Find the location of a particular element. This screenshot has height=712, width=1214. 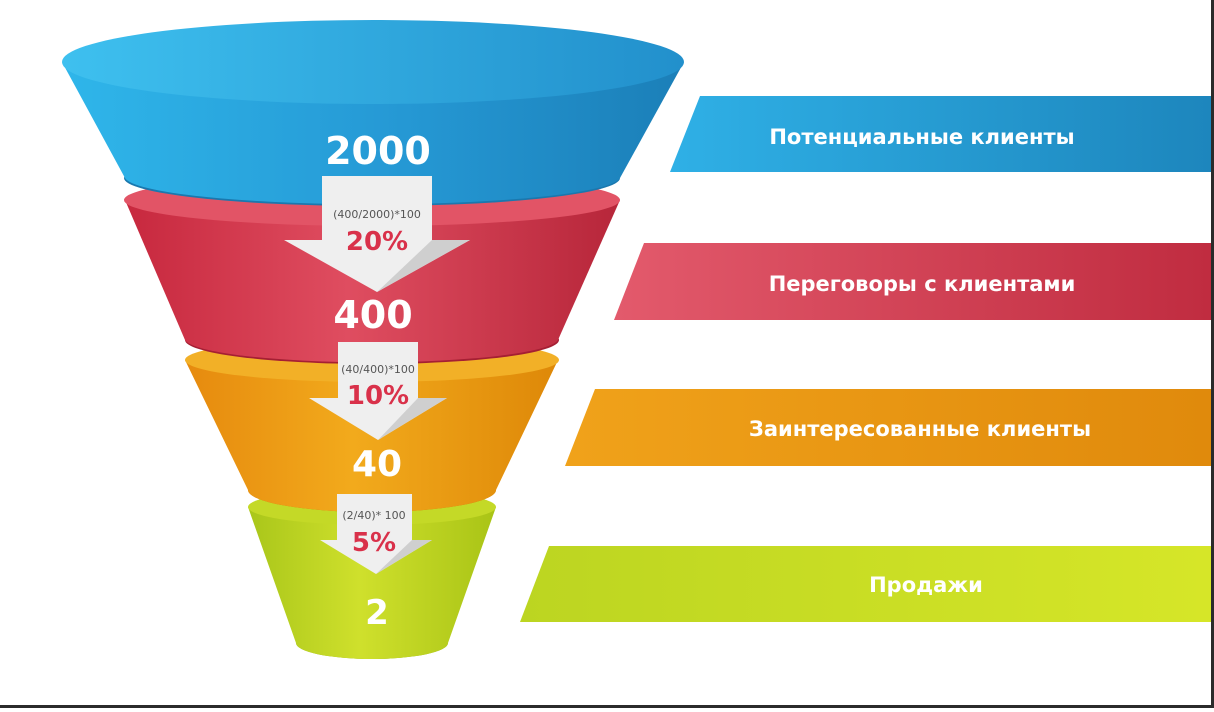

funnel-value-1: 2000 is located at coordinates (378, 151).